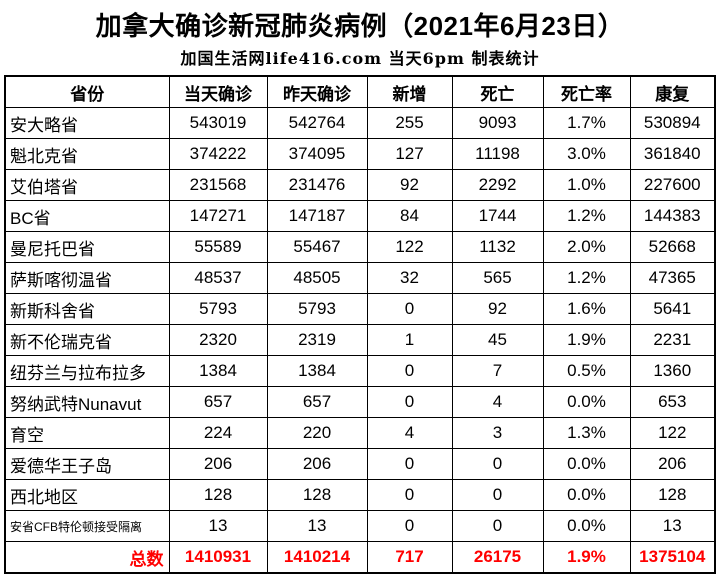 Image resolution: width=720 pixels, height=587 pixels. I want to click on stat-value: 255, so click(409, 123).